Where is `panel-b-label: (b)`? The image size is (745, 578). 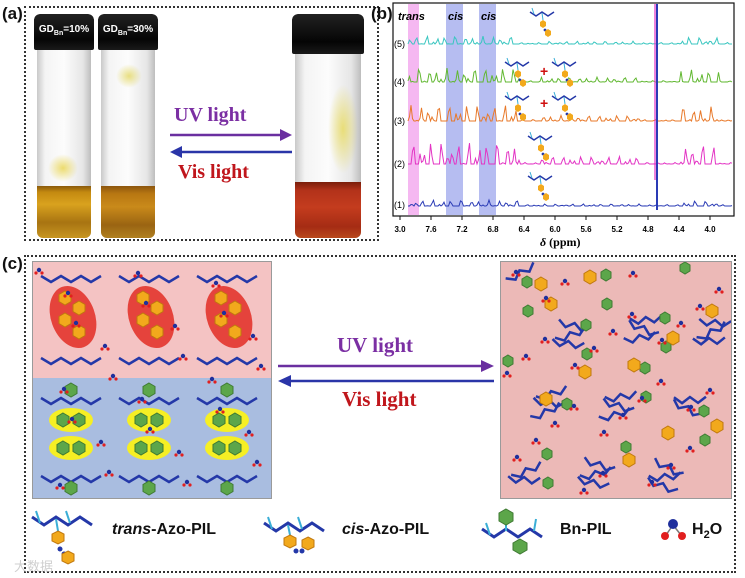
panel-b-label: (b) is located at coordinates (382, 13).